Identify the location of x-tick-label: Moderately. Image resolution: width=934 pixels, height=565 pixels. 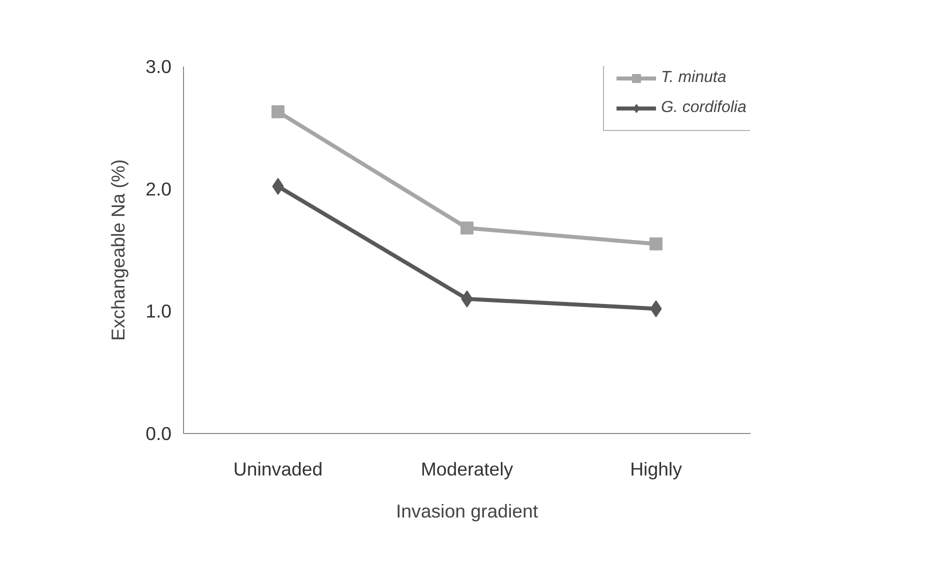
(467, 469).